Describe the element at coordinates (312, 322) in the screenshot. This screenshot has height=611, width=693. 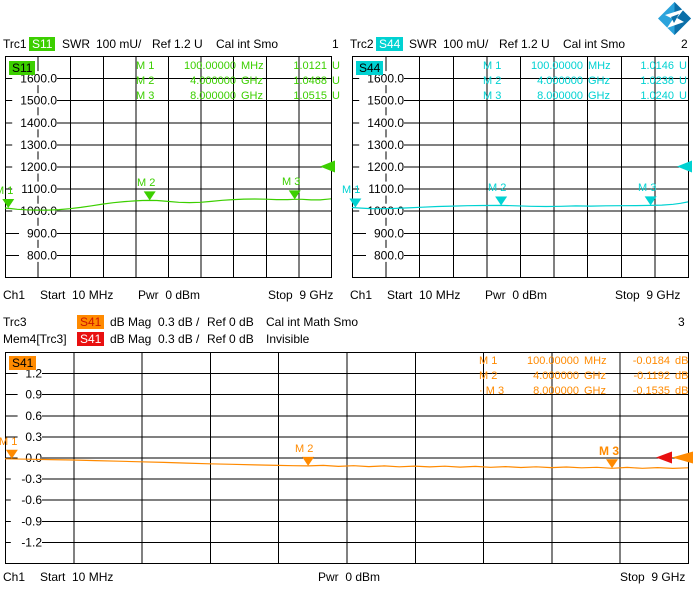
I see `trace3-cal-status: Cal int Math Smo` at that location.